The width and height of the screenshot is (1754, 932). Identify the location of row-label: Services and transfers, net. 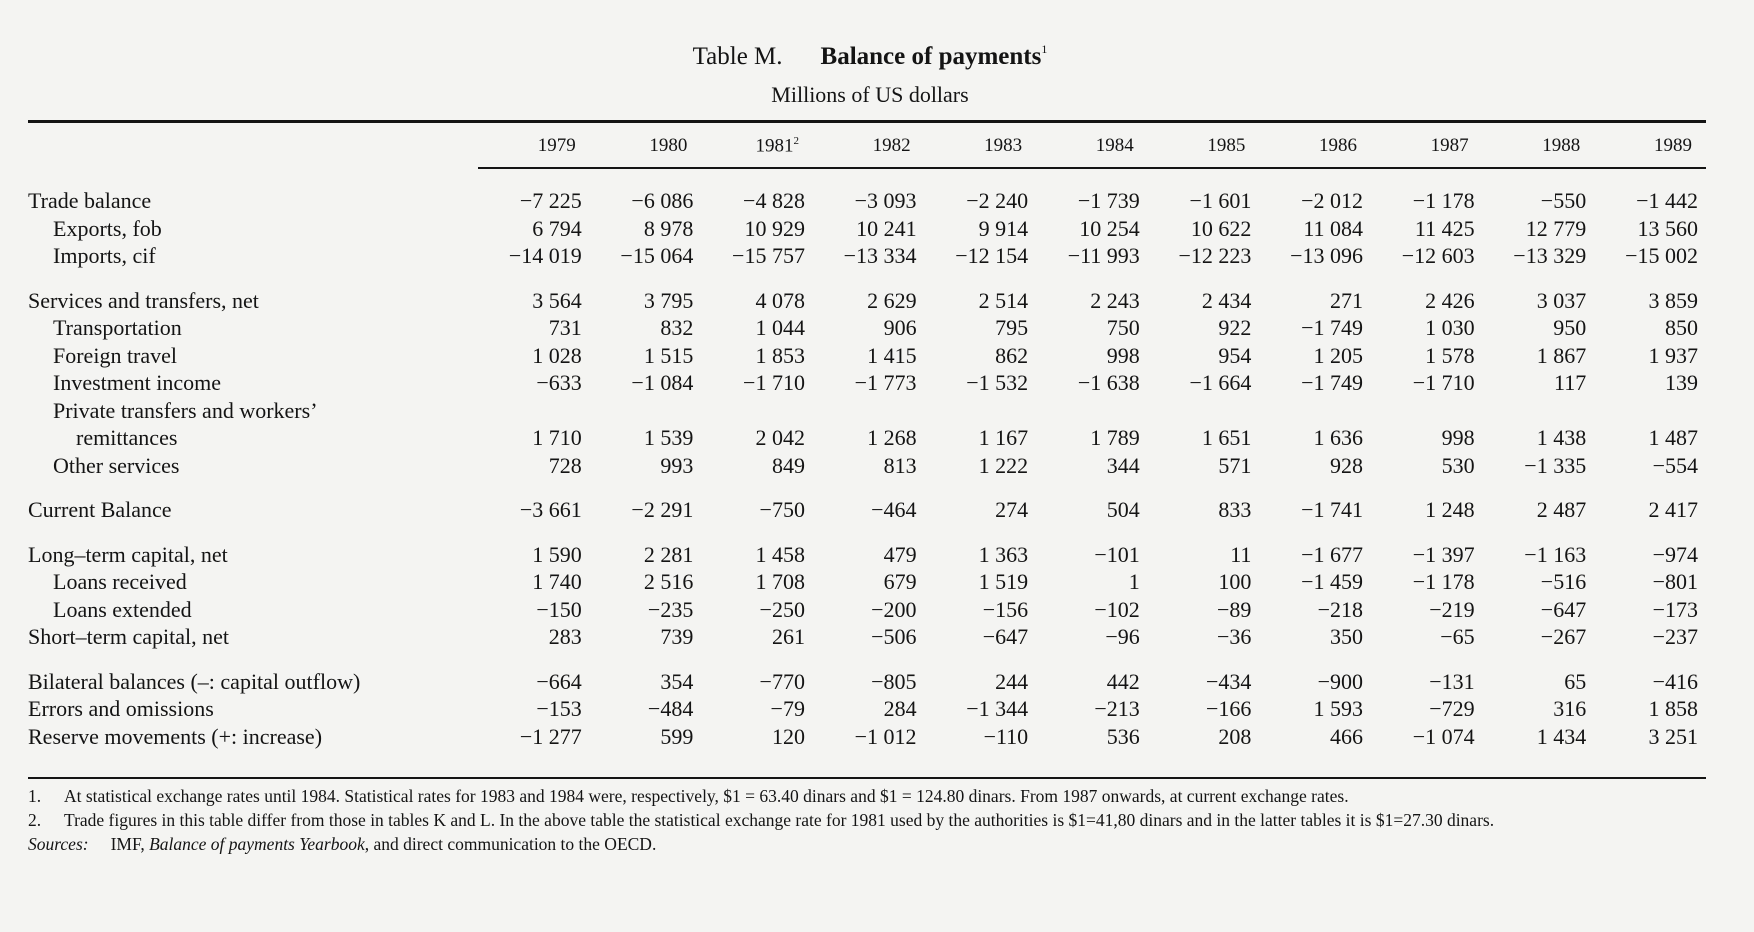
(143, 300).